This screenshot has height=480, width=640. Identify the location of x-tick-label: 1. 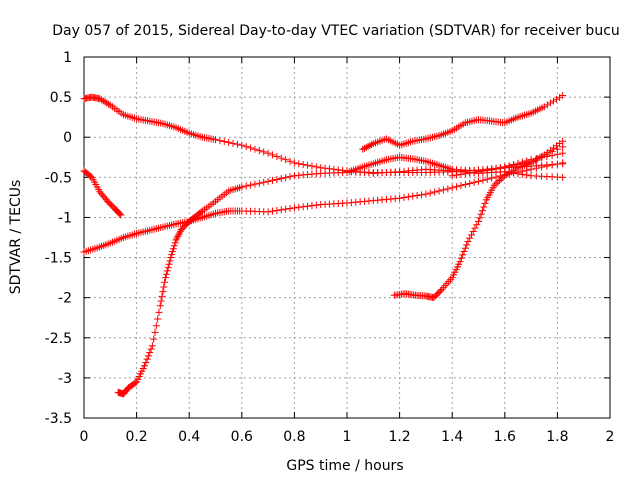
(347, 437).